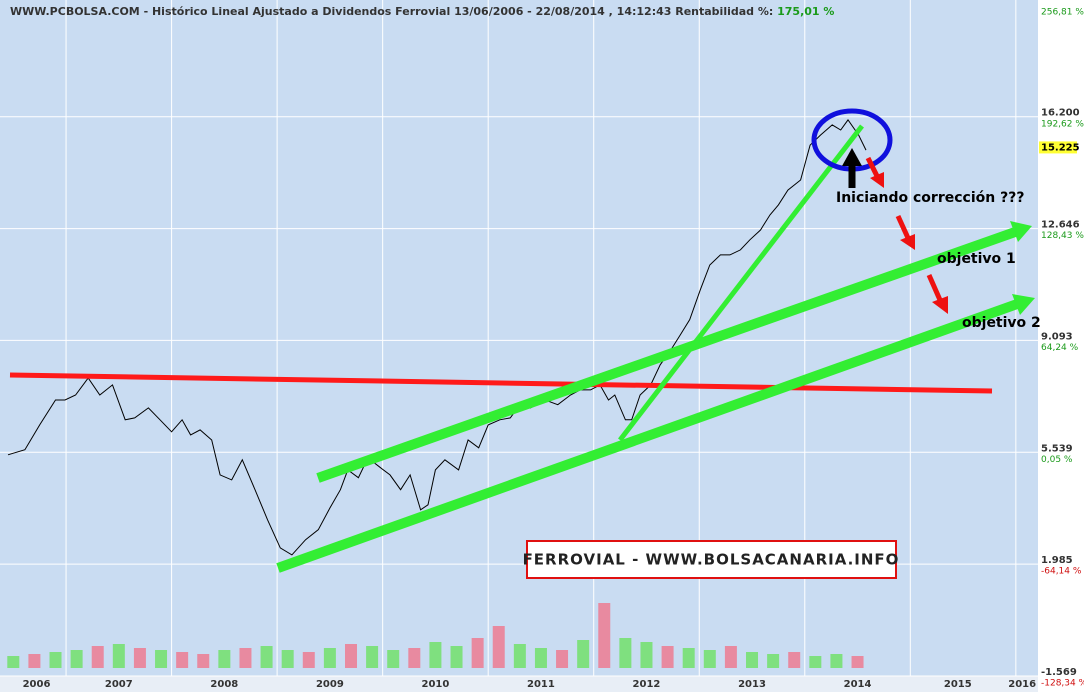  What do you see at coordinates (1057, 560) in the screenshot?
I see `y-tick-label: 1.985` at bounding box center [1057, 560].